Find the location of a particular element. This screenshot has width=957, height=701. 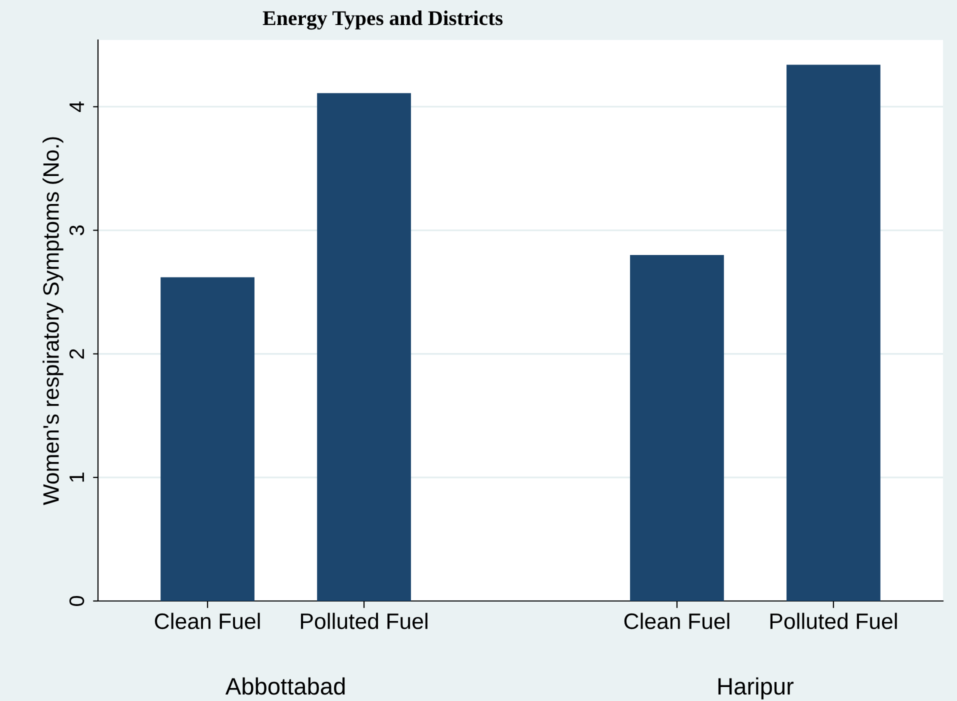

y-tick-label: 1 is located at coordinates (77, 477).